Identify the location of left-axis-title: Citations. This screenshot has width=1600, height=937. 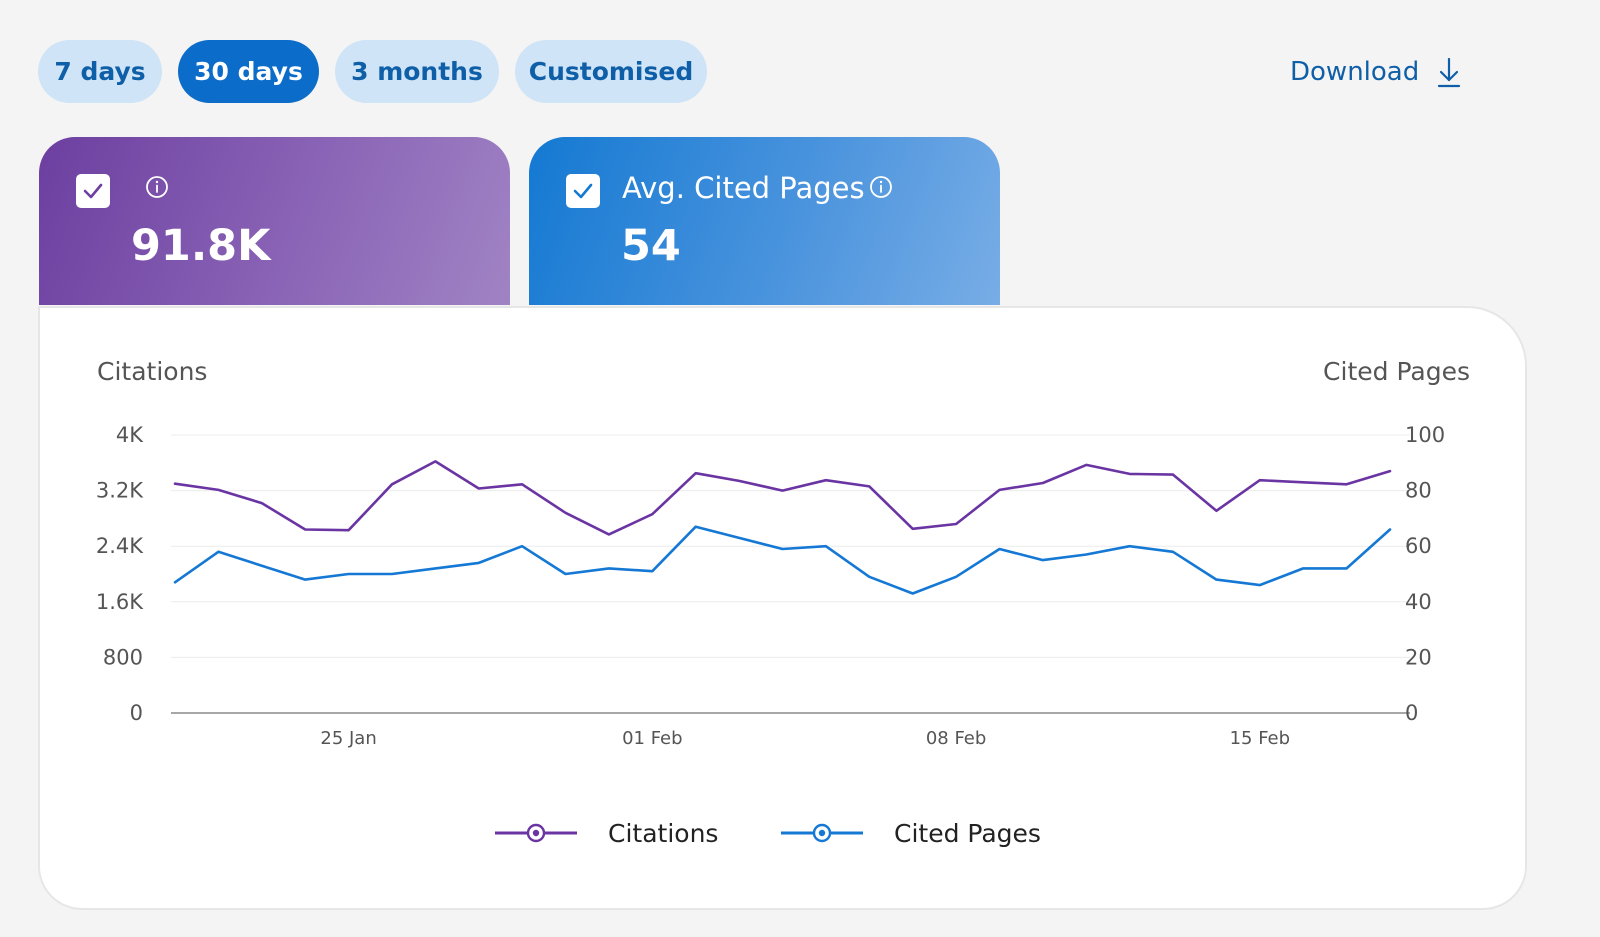
(152, 371).